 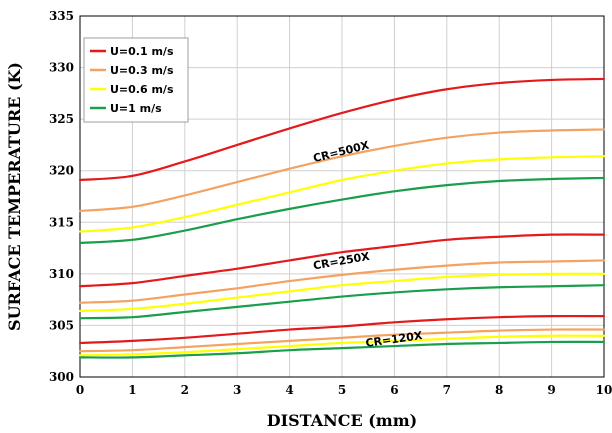 I want to click on x-axis-title: DISTANCE (mm), so click(x=342, y=420).